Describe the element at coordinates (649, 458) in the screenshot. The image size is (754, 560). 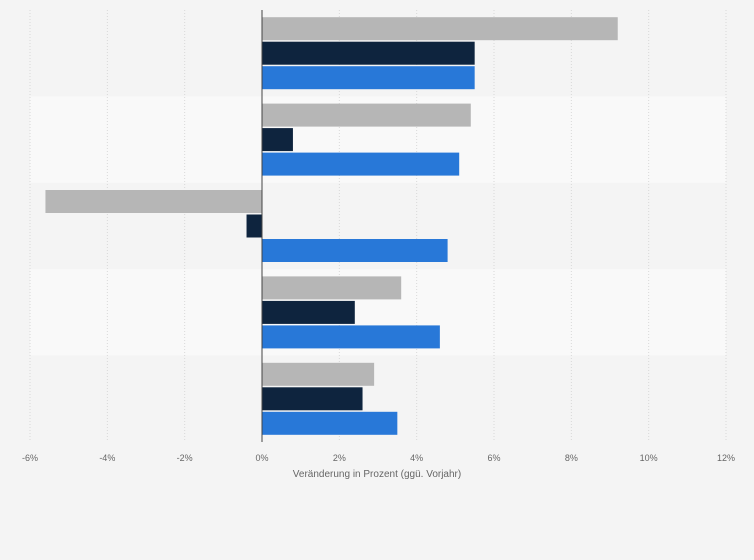
I see `x-tick-label: 10%` at that location.